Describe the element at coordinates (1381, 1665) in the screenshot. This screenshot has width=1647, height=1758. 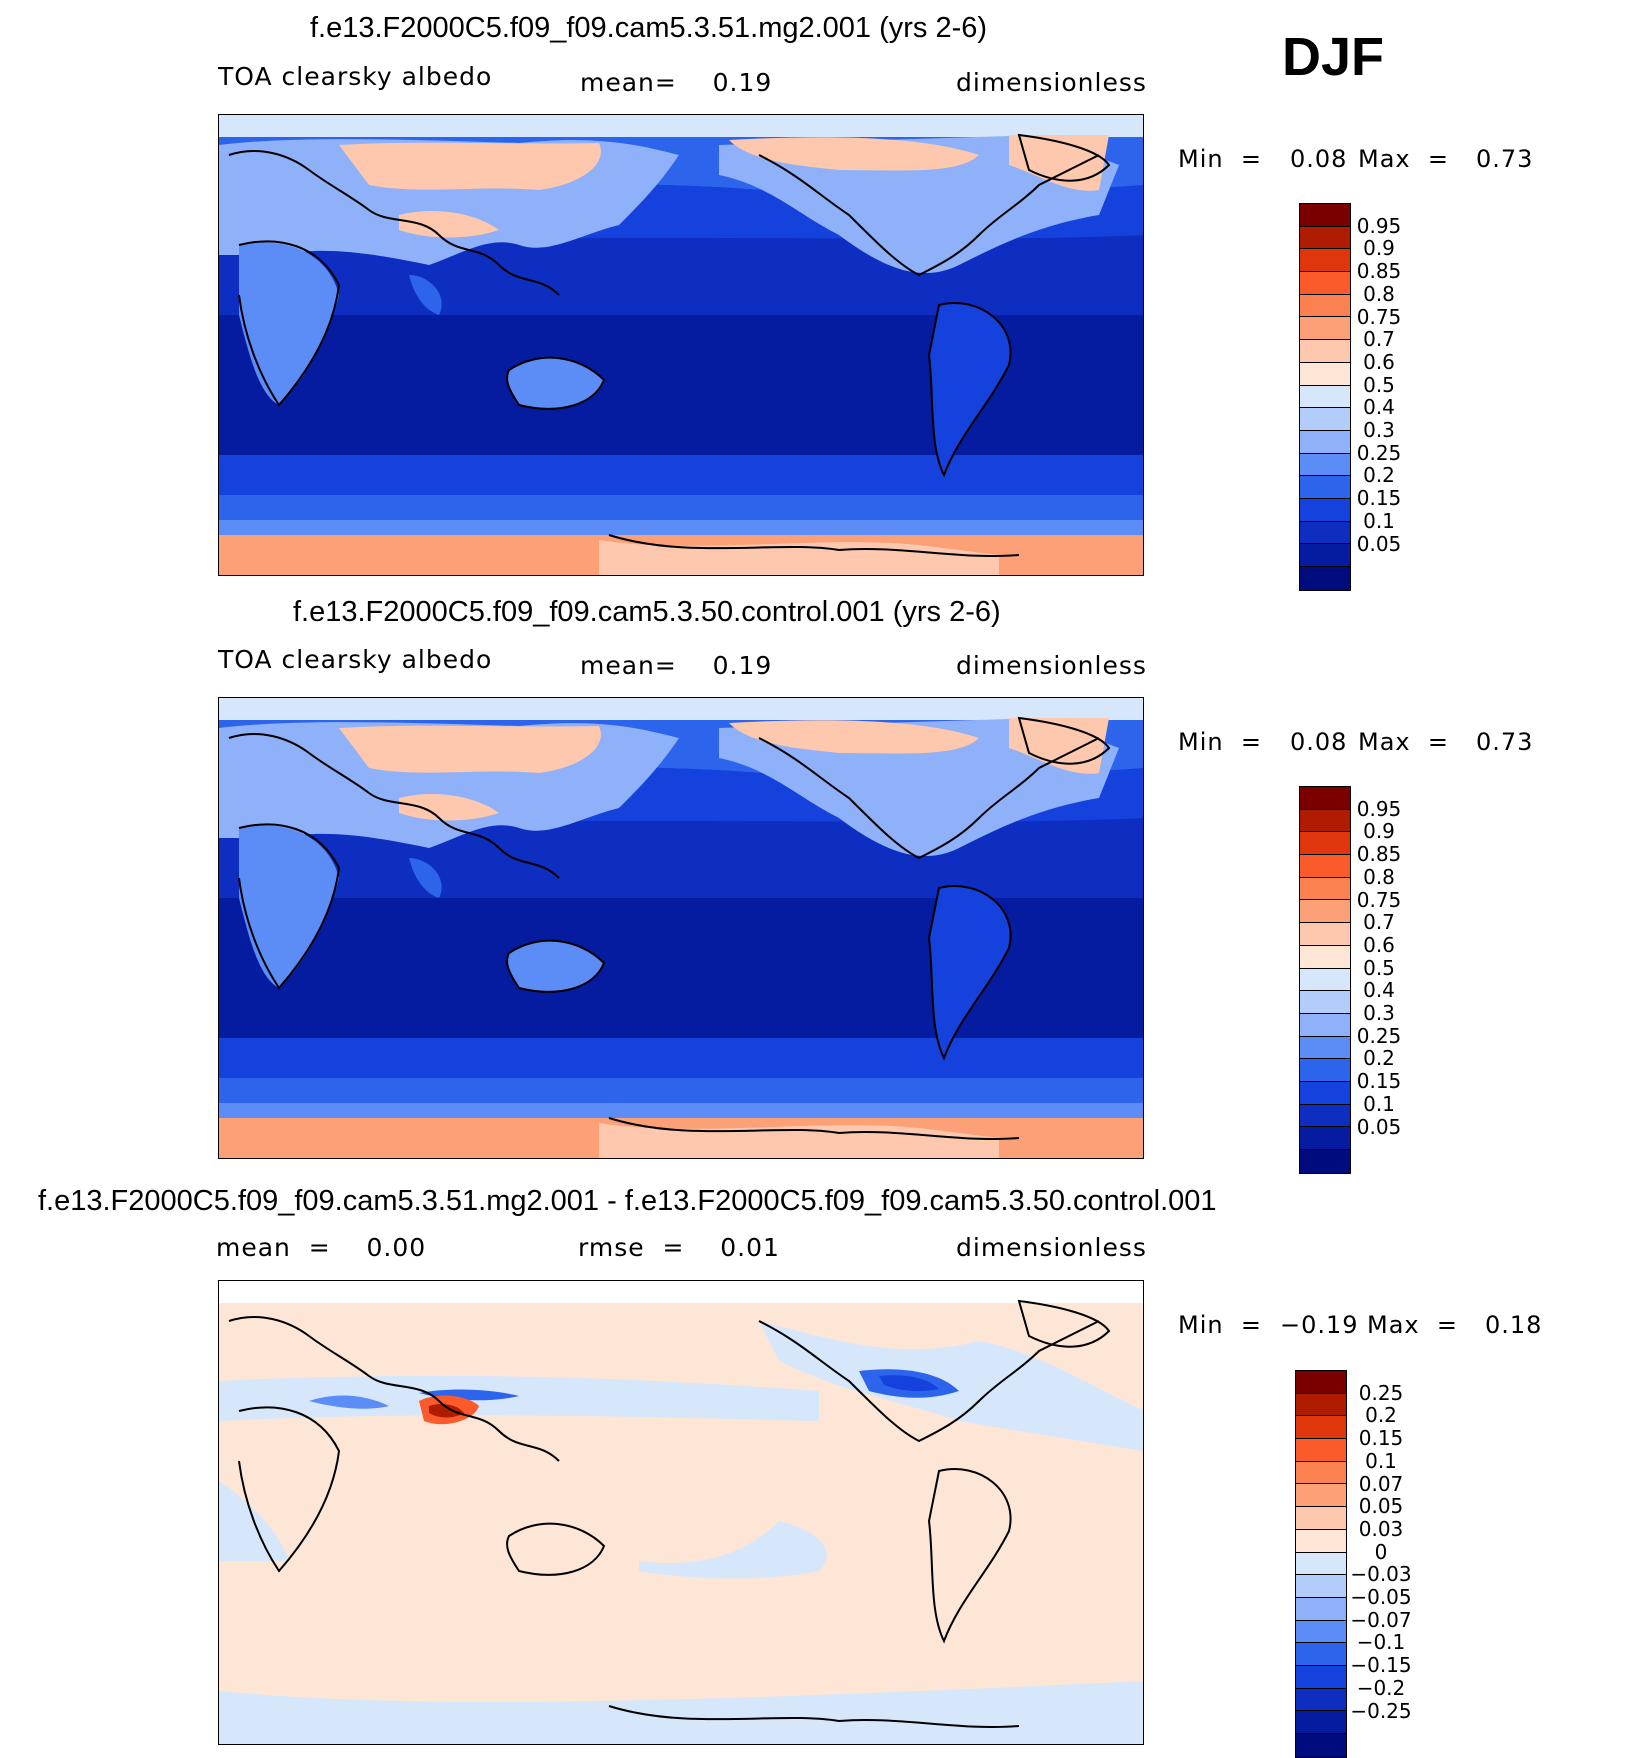
I see `colorbar-tick-label: −0.15` at that location.